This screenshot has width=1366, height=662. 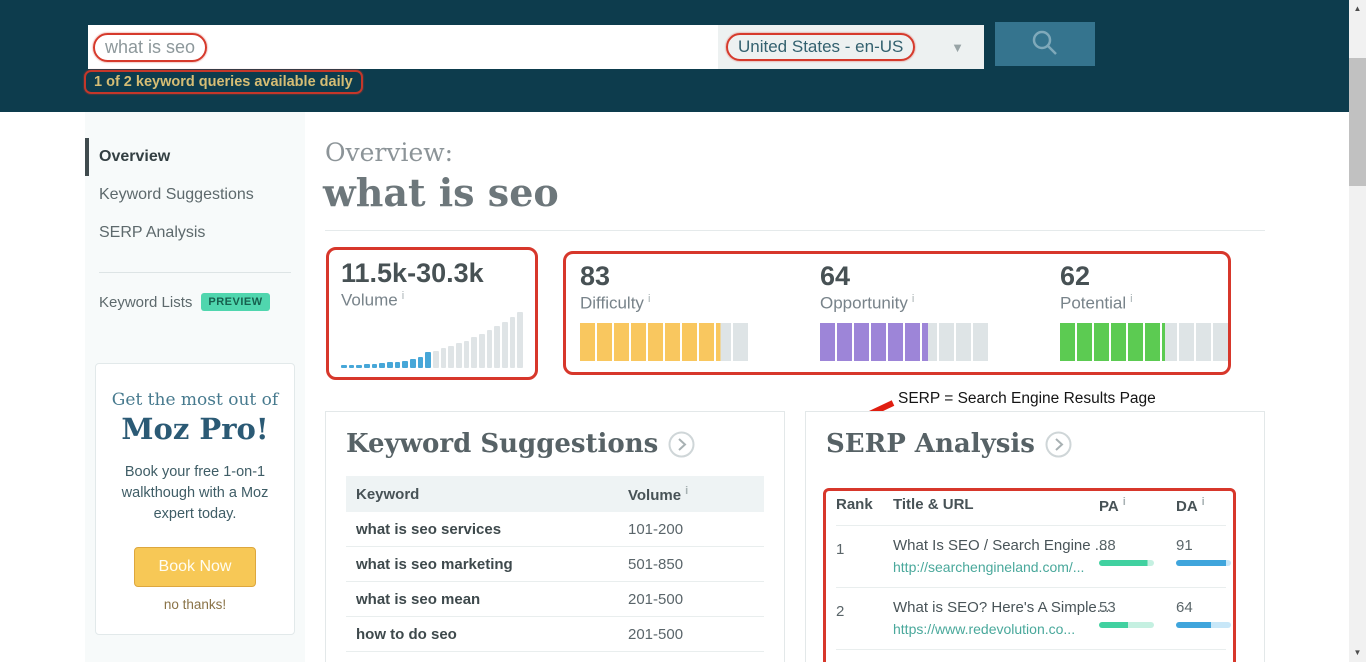 I want to click on pa-cell: 53, so click(x=1137, y=618).